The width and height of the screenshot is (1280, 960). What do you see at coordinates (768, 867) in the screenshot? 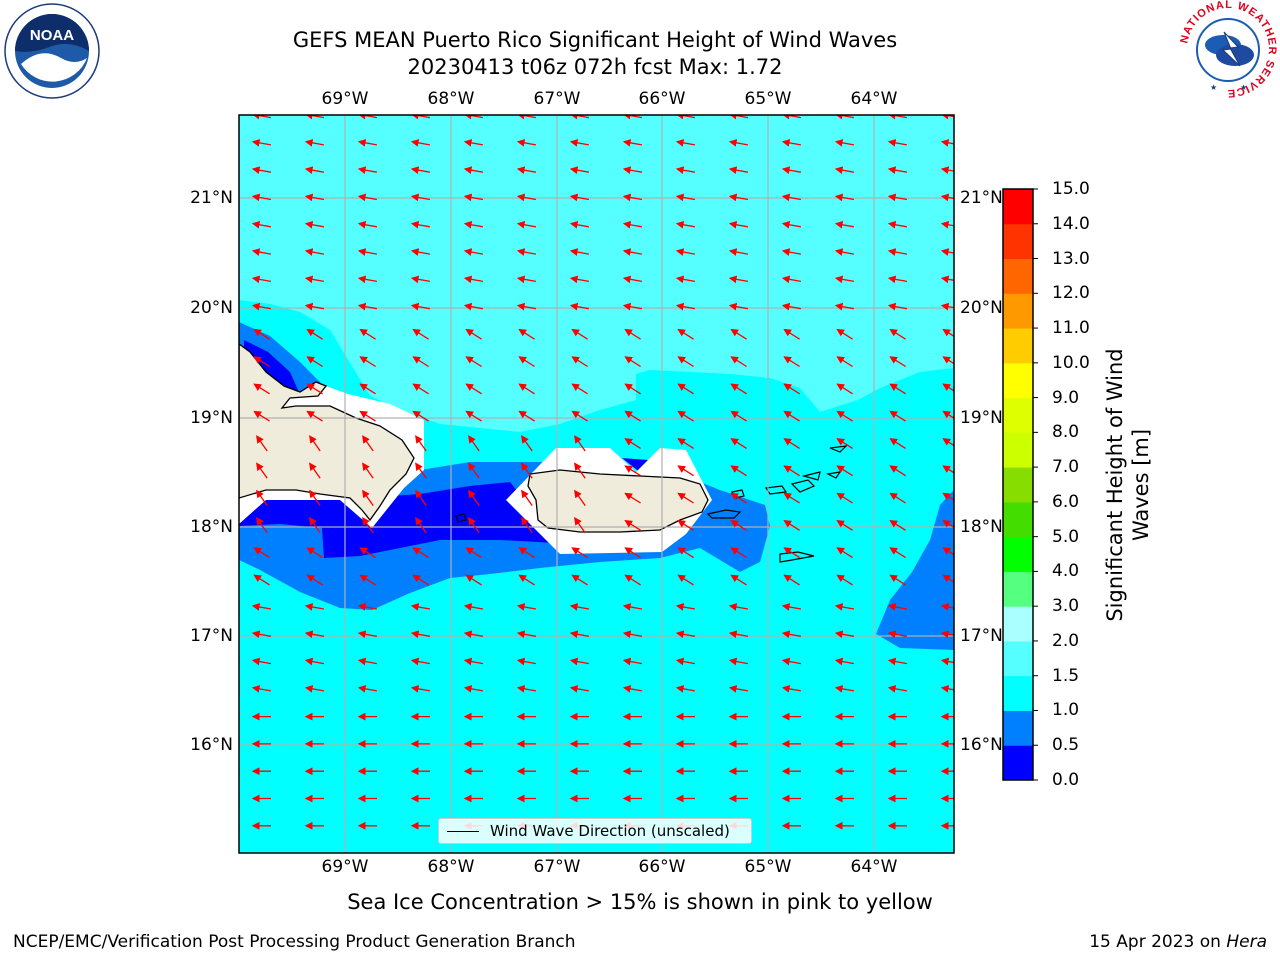
I see `lon-label-bottom-65w: 65°W` at bounding box center [768, 867].